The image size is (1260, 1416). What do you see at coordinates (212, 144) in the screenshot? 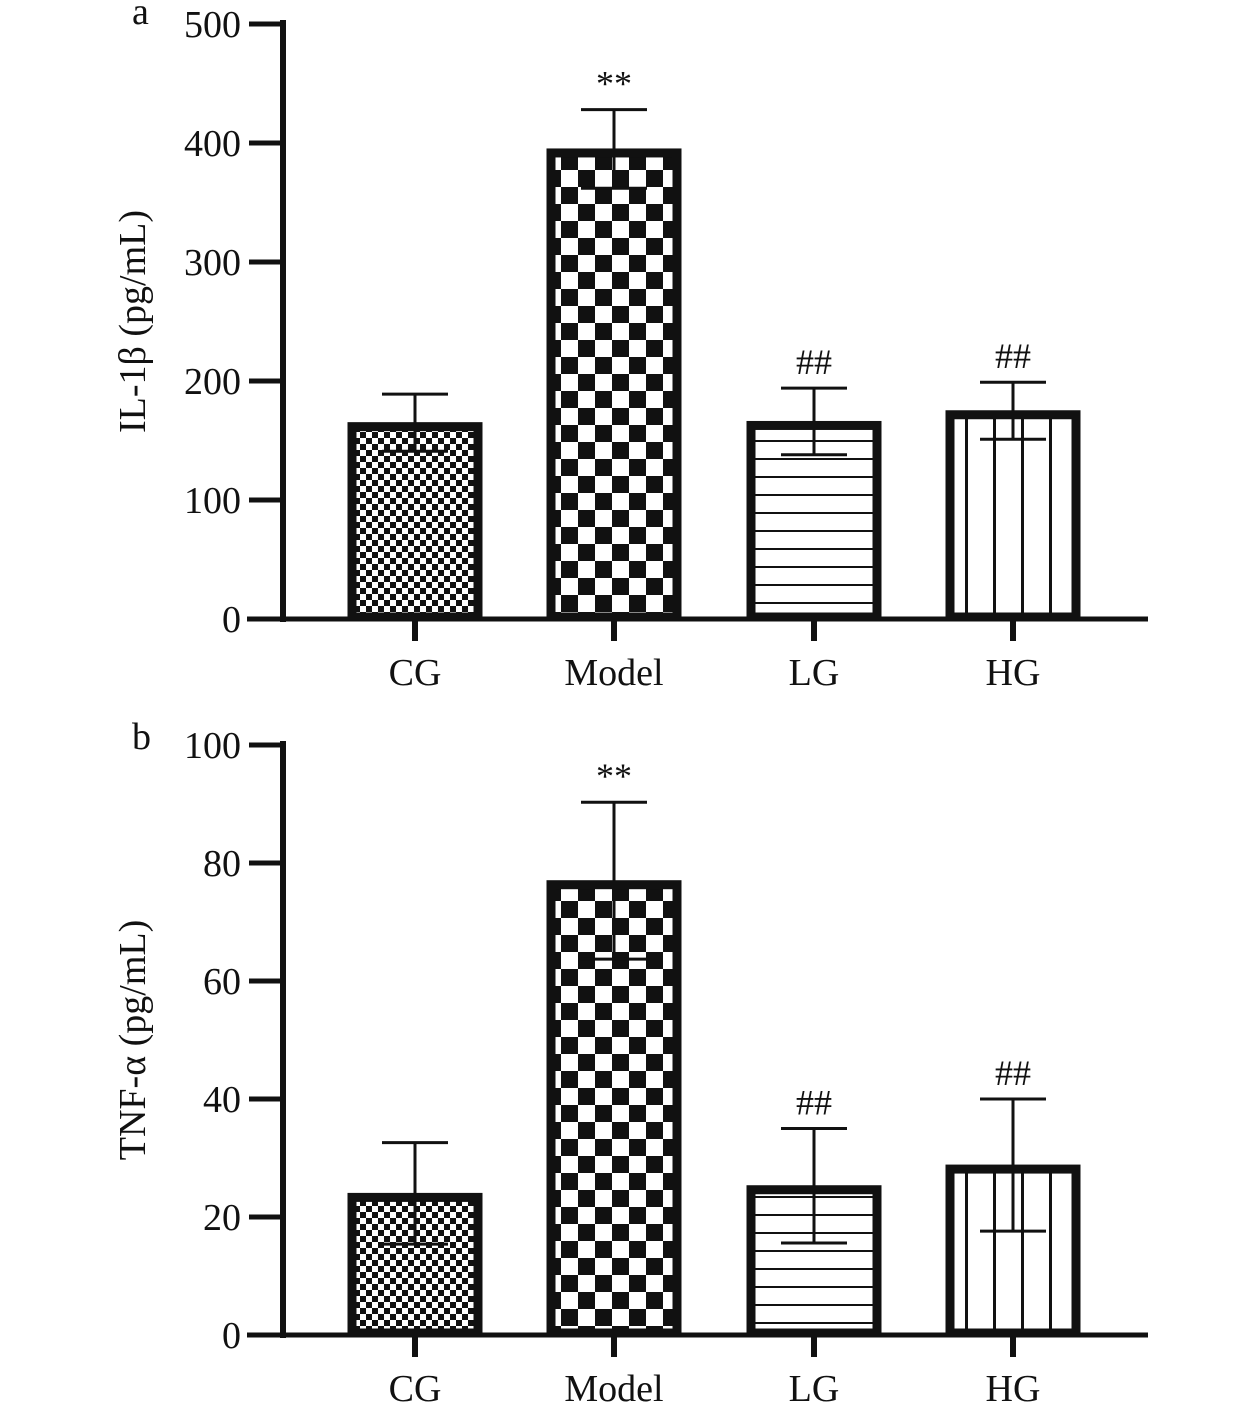
I see `y-tick-label: 400` at bounding box center [212, 144].